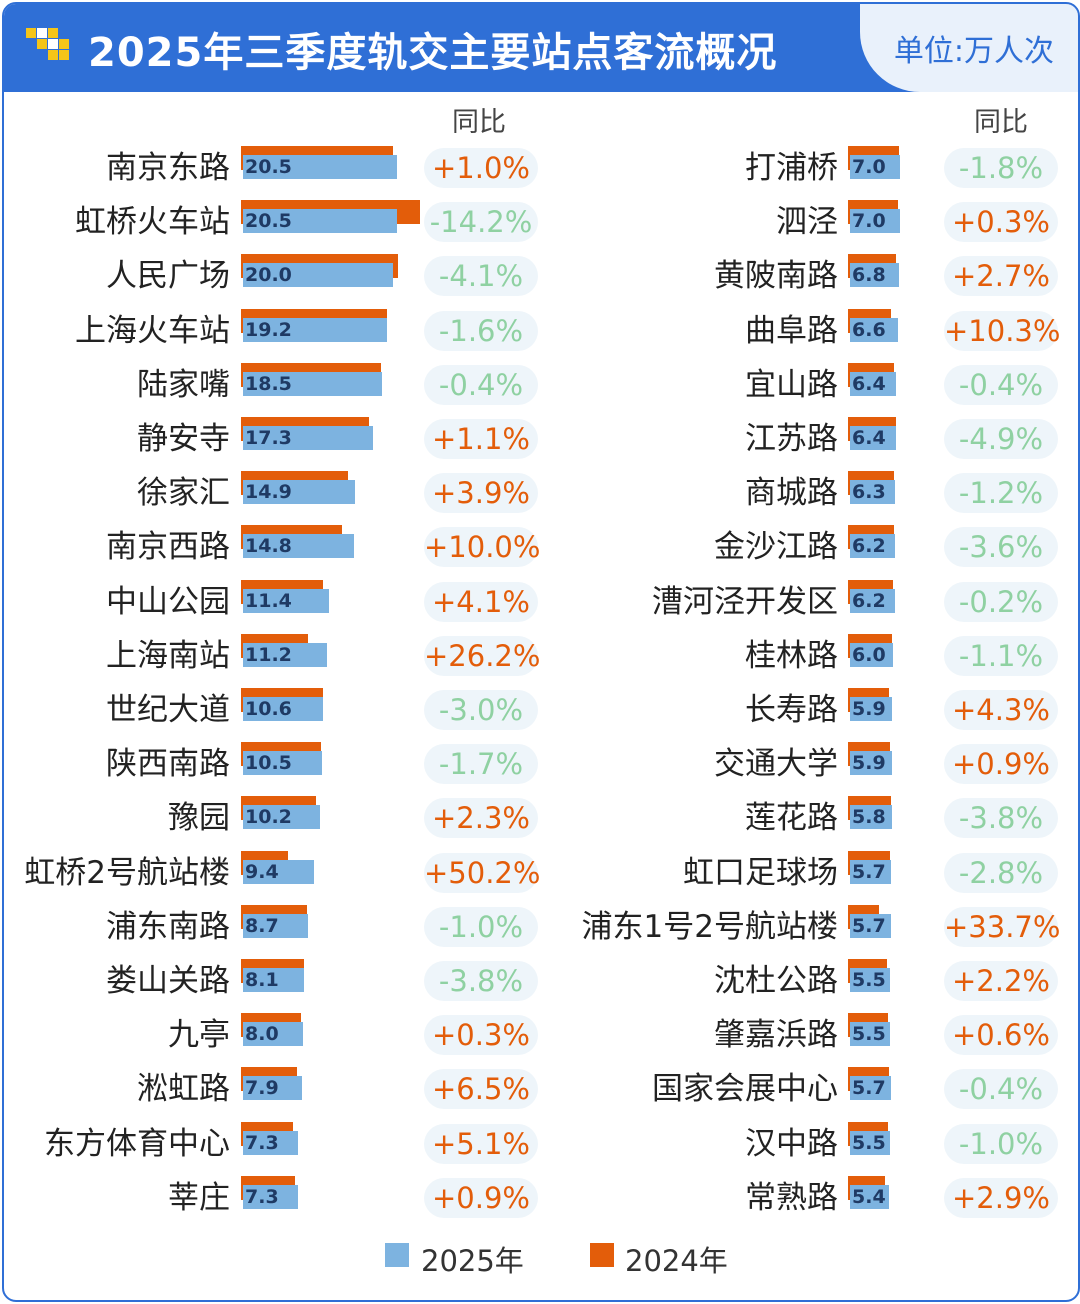  What do you see at coordinates (481, 1089) in the screenshot?
I see `yoy-badge: +6.5%` at bounding box center [481, 1089].